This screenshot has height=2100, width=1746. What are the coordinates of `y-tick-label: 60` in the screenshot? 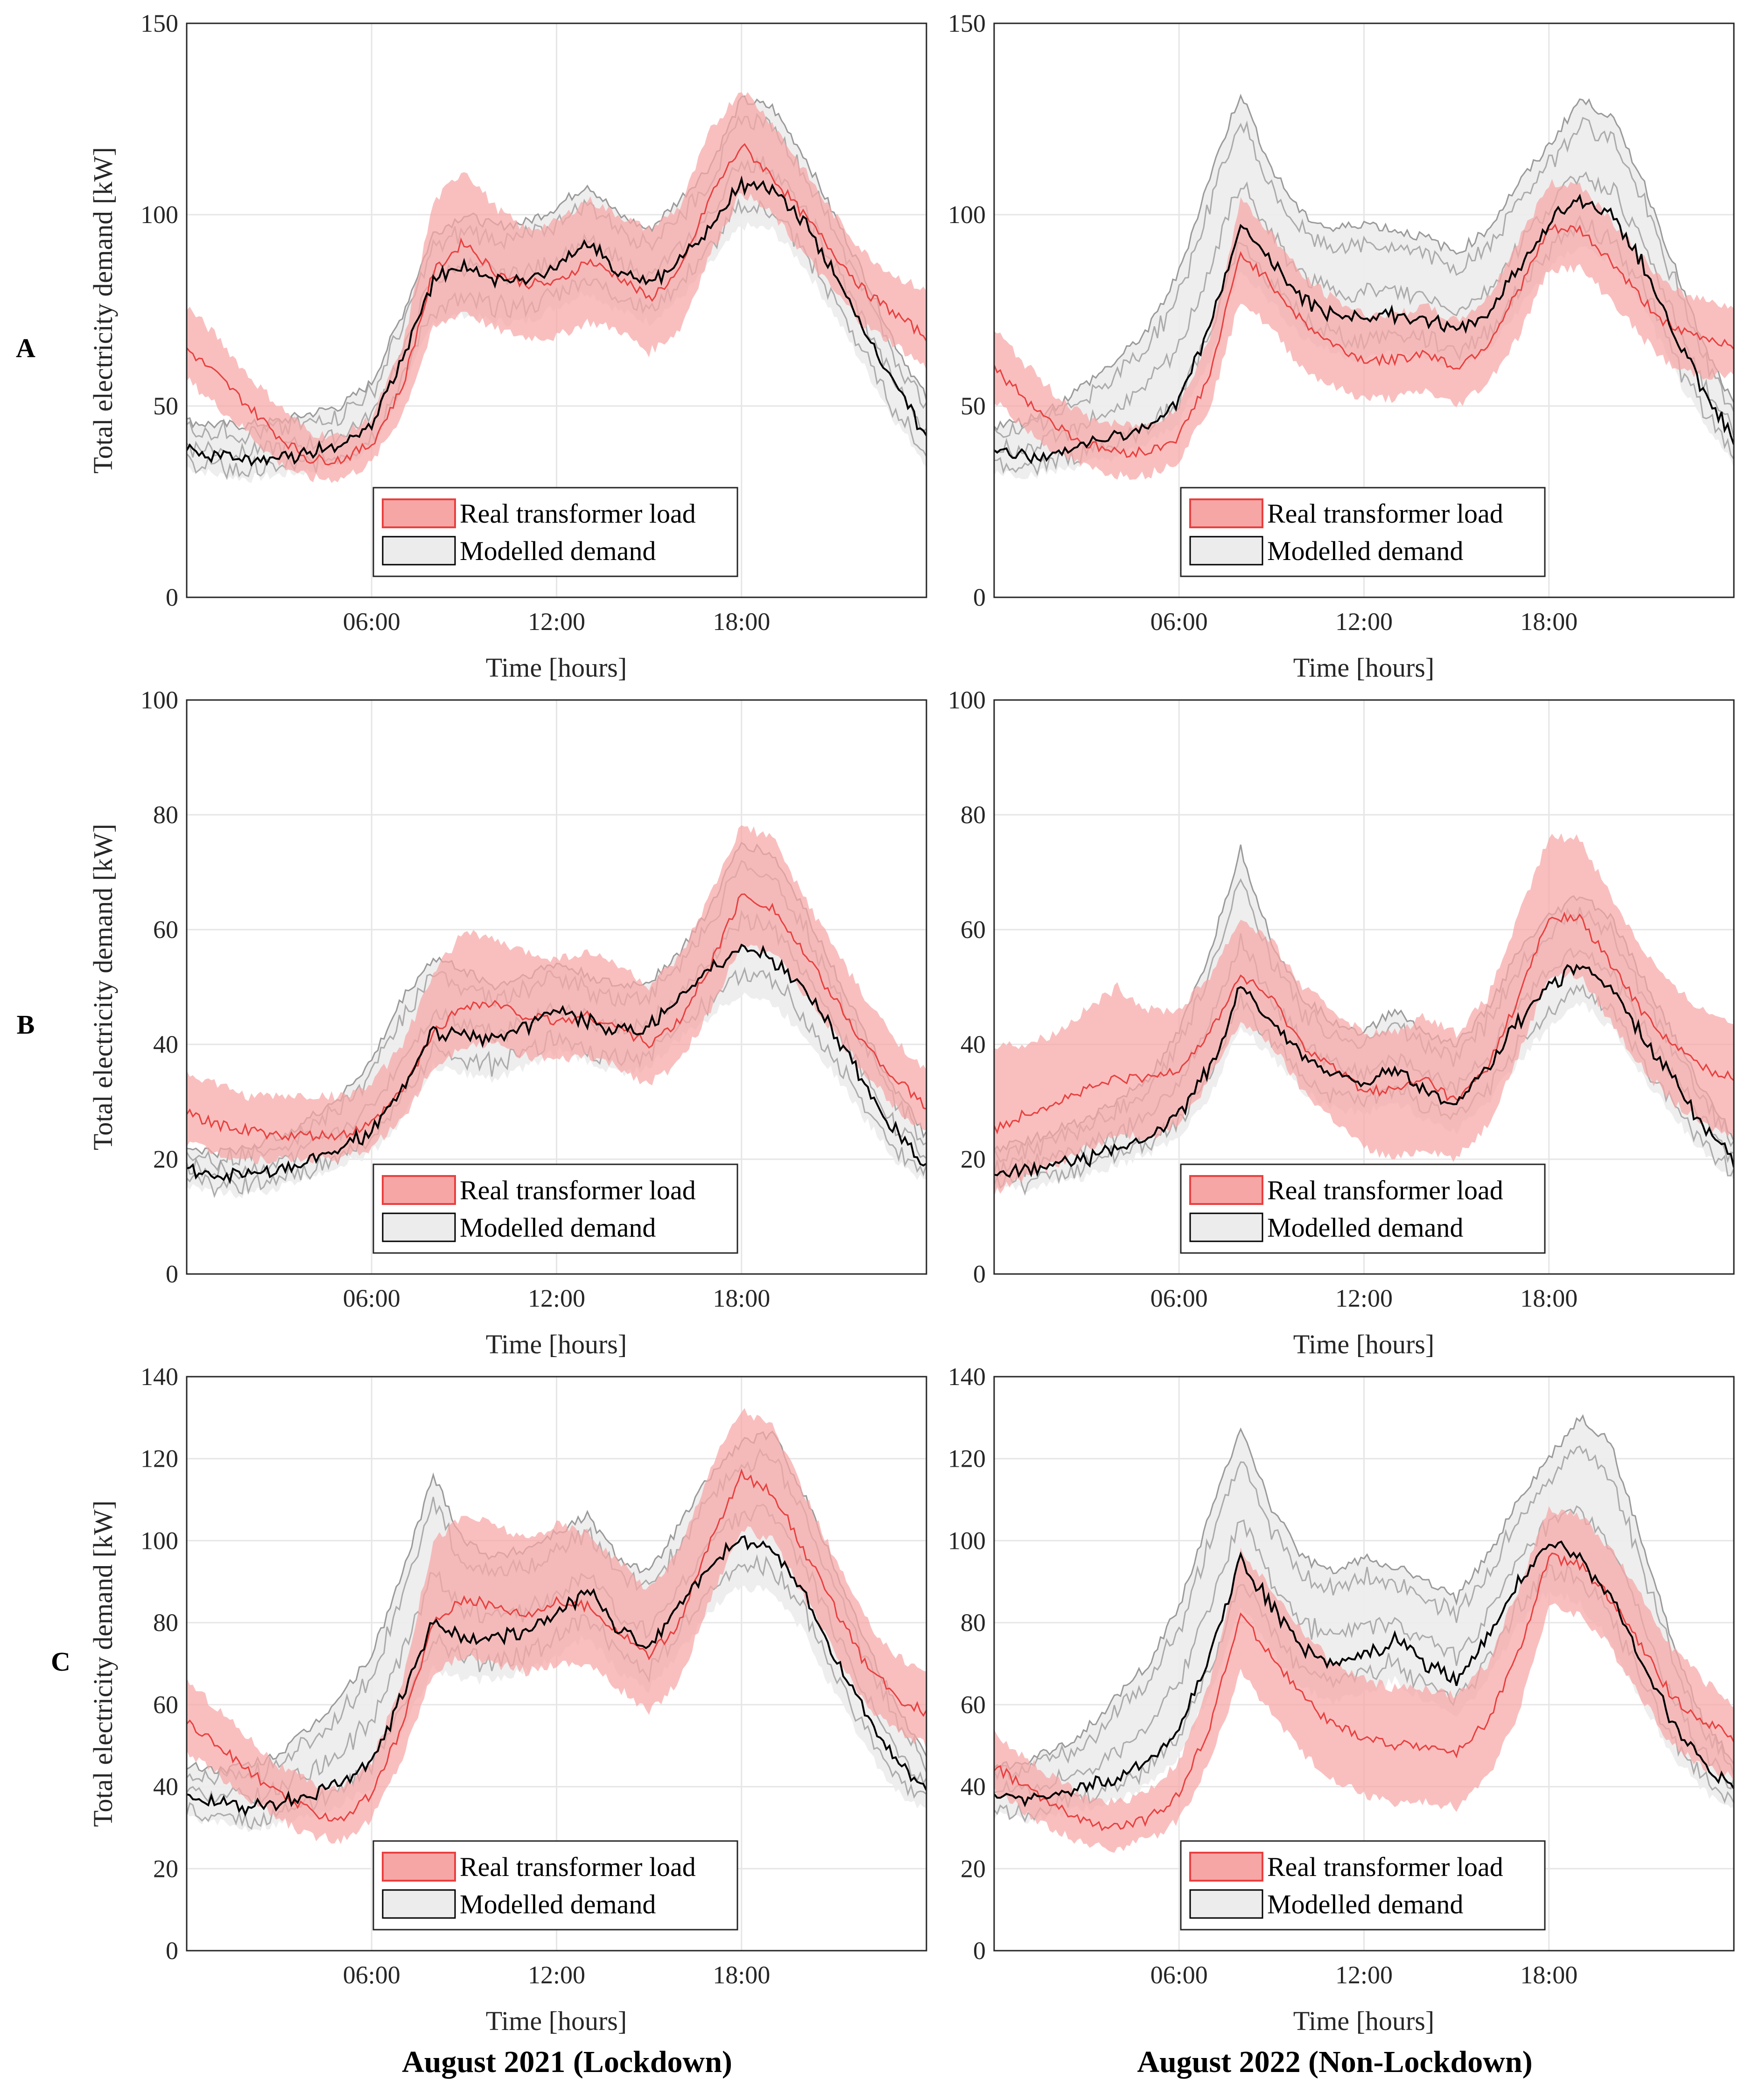 It's located at (974, 1705).